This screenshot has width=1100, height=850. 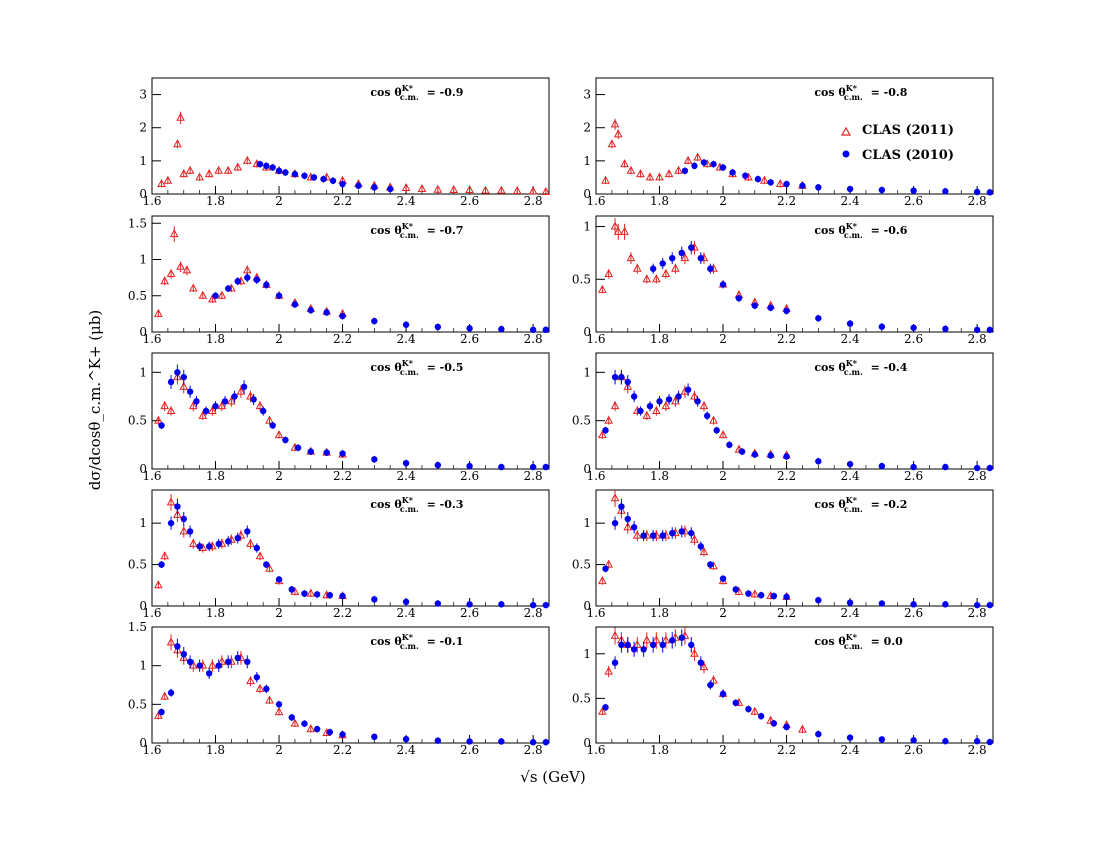 I want to click on y-tick-label: 3, so click(x=143, y=95).